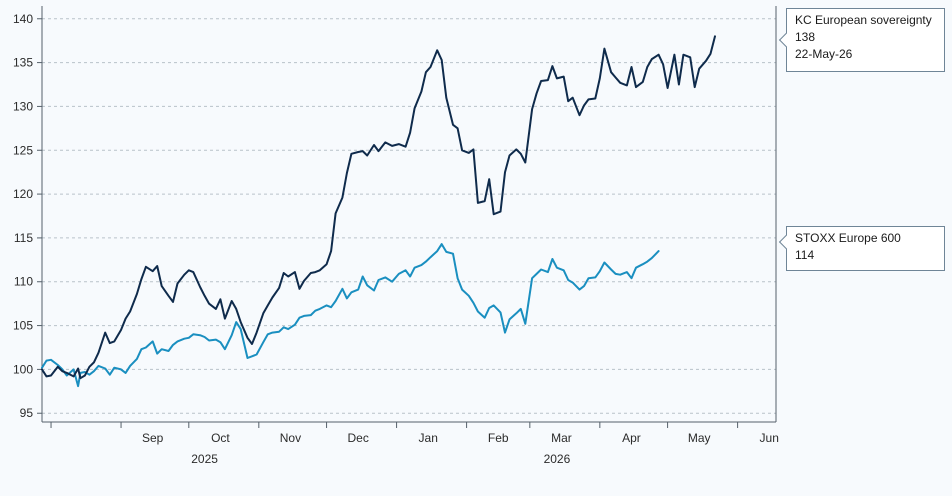  I want to click on x-tick-label: Apr, so click(631, 438).